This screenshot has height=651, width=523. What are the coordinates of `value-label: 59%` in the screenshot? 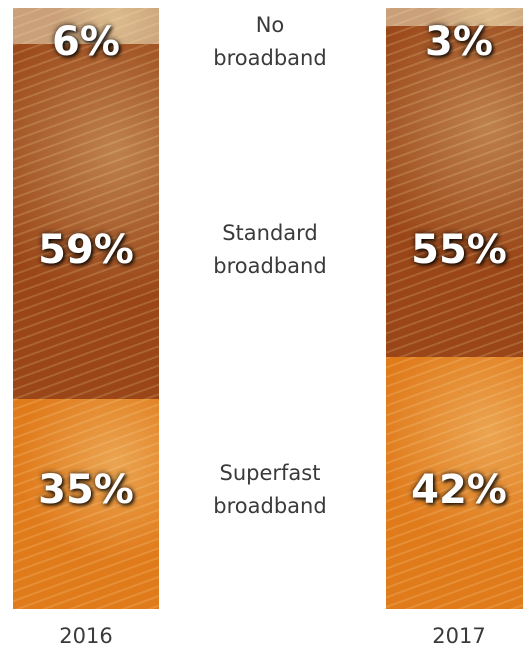 It's located at (86, 250).